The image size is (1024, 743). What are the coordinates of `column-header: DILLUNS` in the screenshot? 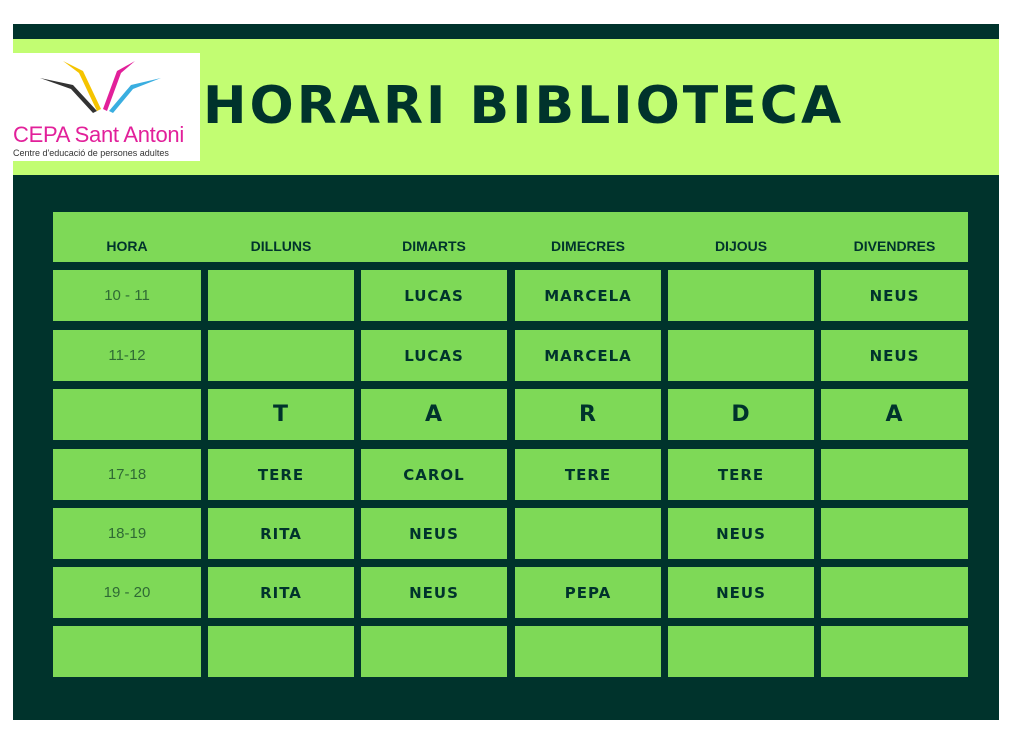 It's located at (281, 246).